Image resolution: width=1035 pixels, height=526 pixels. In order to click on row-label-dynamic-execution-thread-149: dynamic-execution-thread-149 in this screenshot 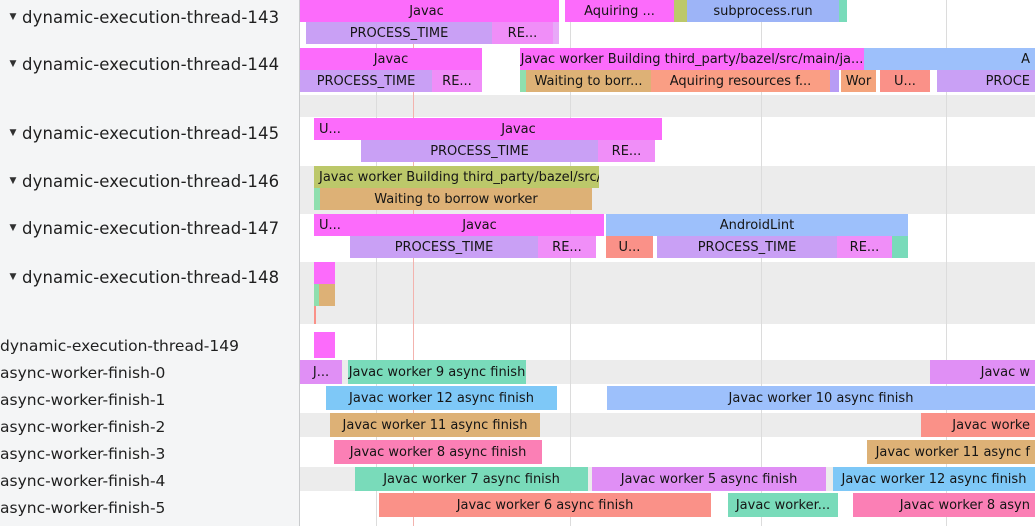, I will do `click(149, 346)`.